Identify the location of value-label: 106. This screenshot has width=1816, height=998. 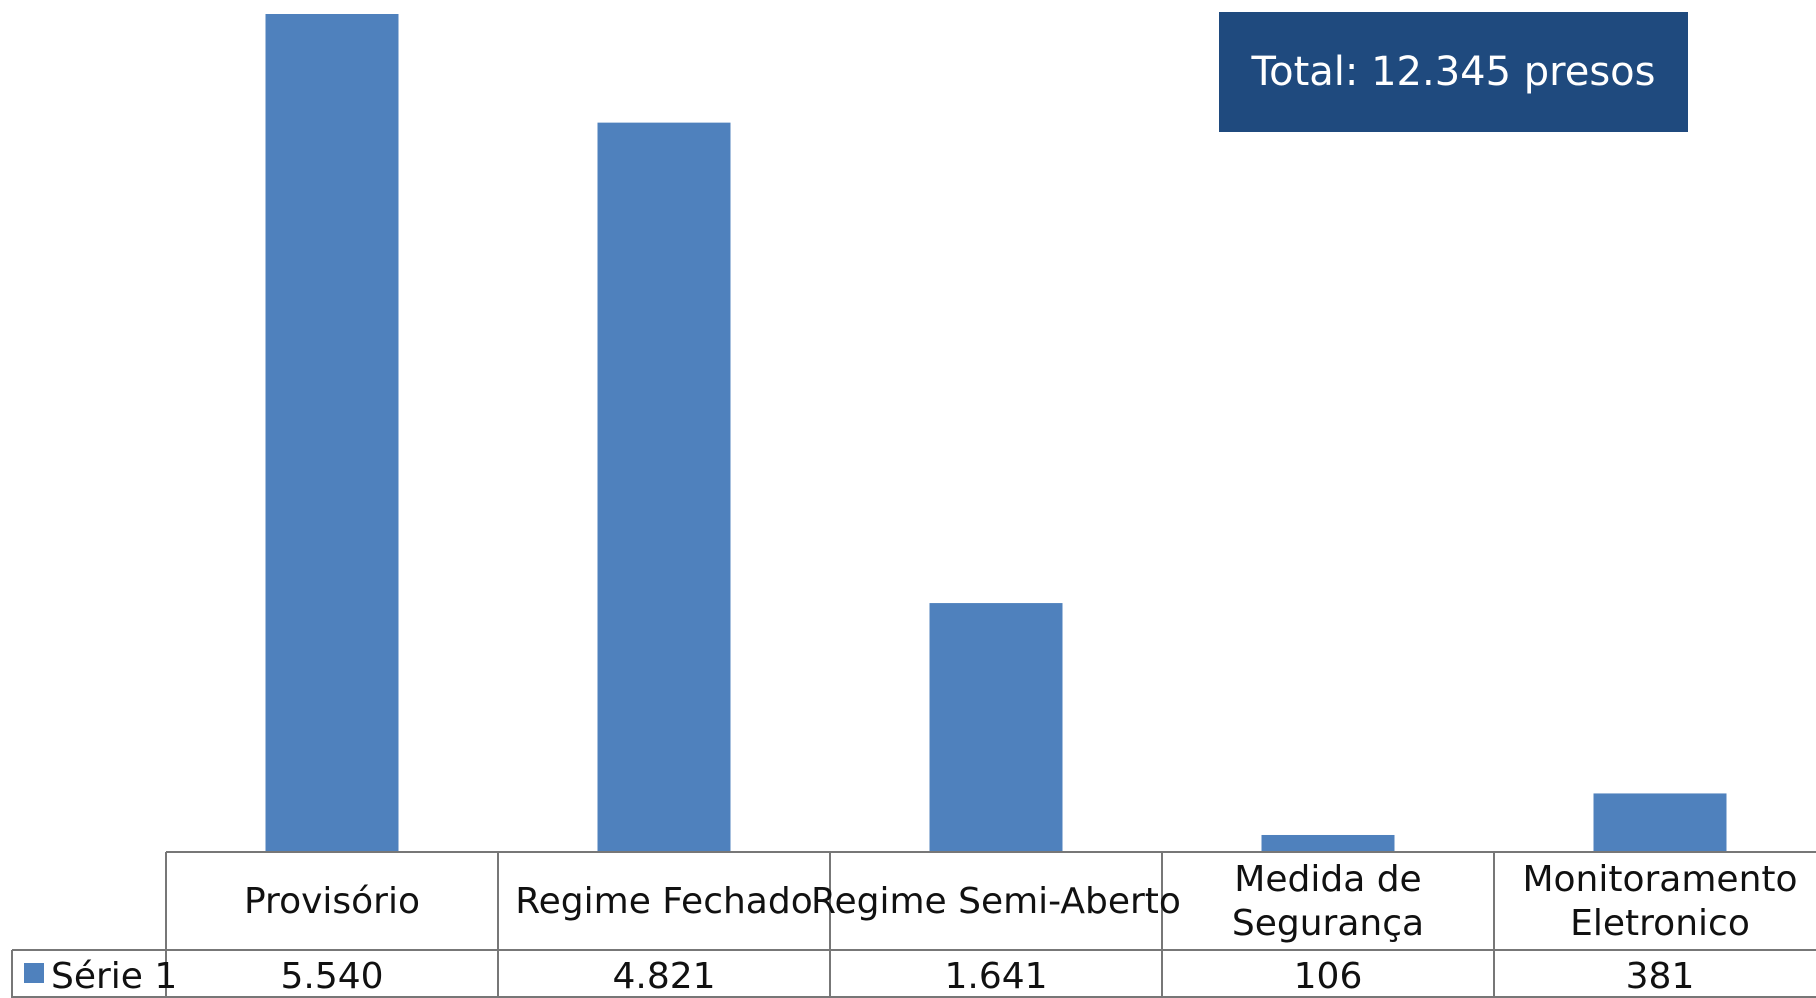
(1328, 976).